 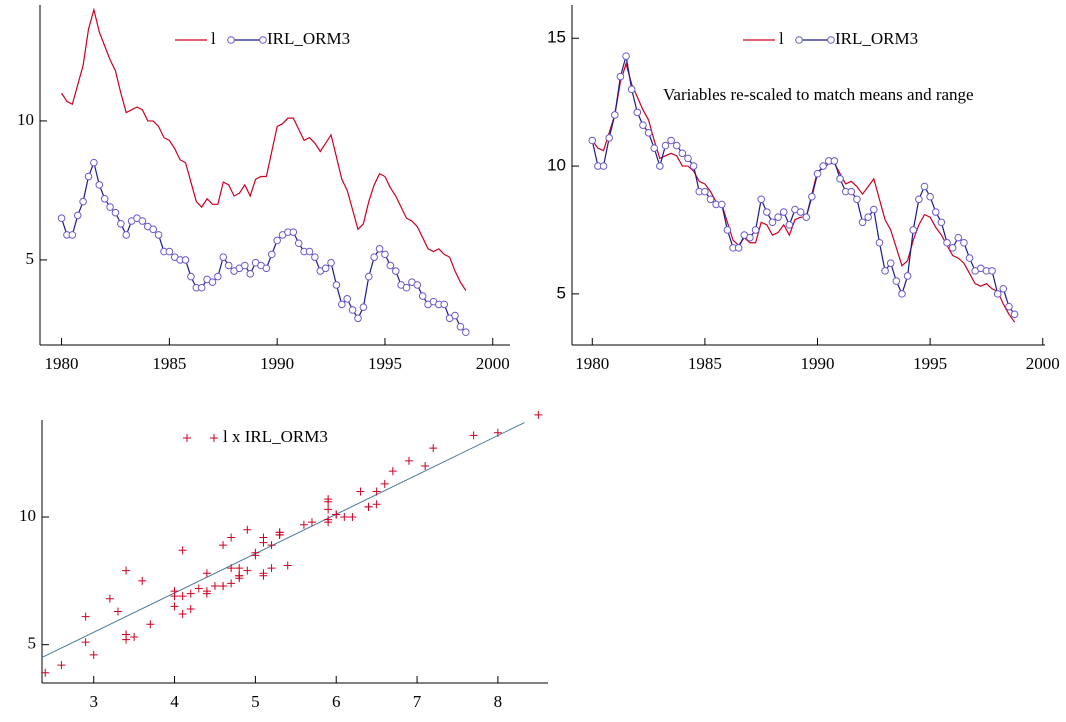 What do you see at coordinates (213, 38) in the screenshot?
I see `legend-label: l` at bounding box center [213, 38].